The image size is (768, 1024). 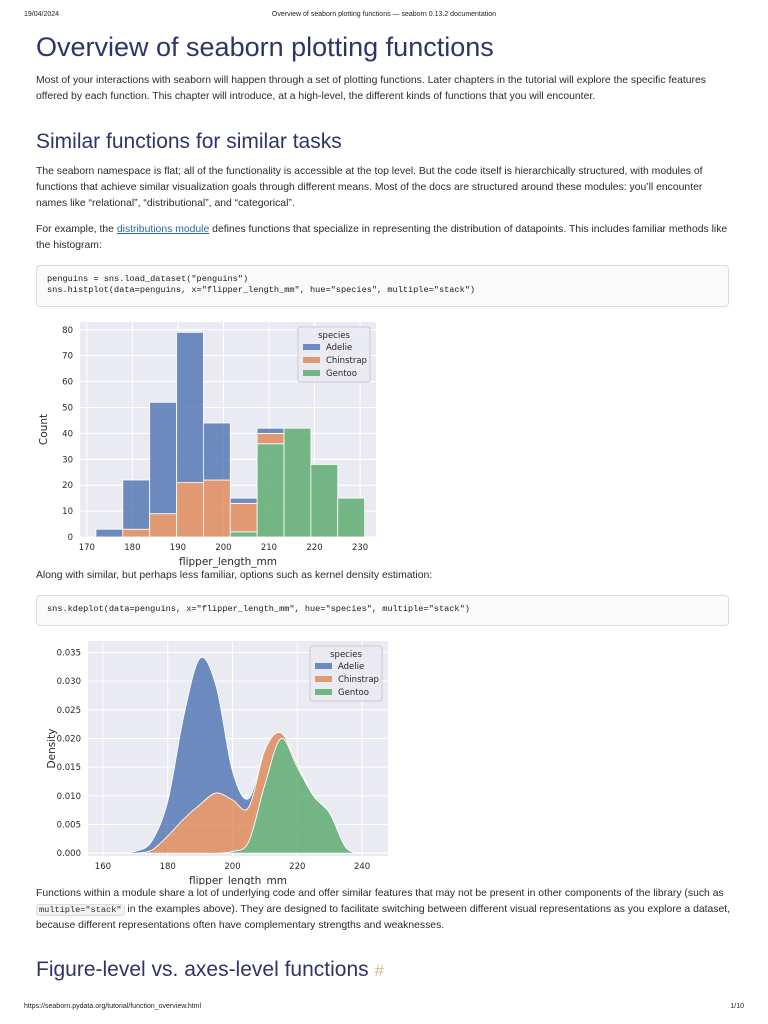 What do you see at coordinates (67, 512) in the screenshot?
I see `y-tick-label: 10` at bounding box center [67, 512].